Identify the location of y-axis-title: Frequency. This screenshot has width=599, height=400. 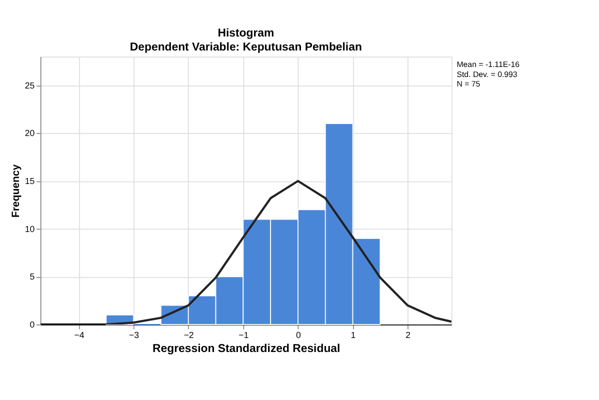
(16, 191).